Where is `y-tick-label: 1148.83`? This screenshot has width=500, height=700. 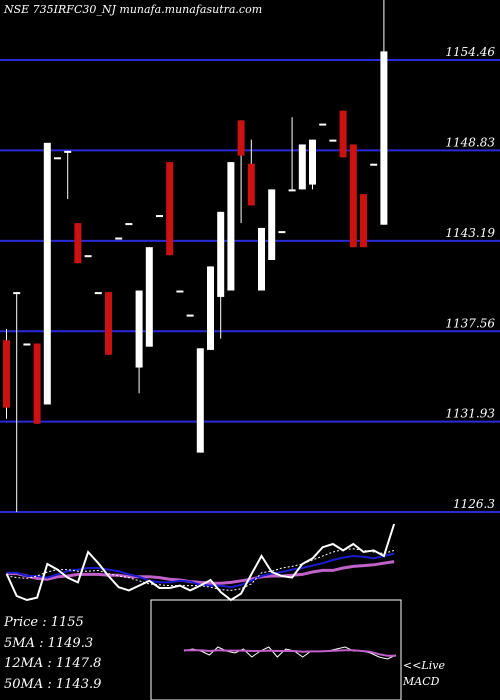
y-tick-label: 1148.83 is located at coordinates (470, 142).